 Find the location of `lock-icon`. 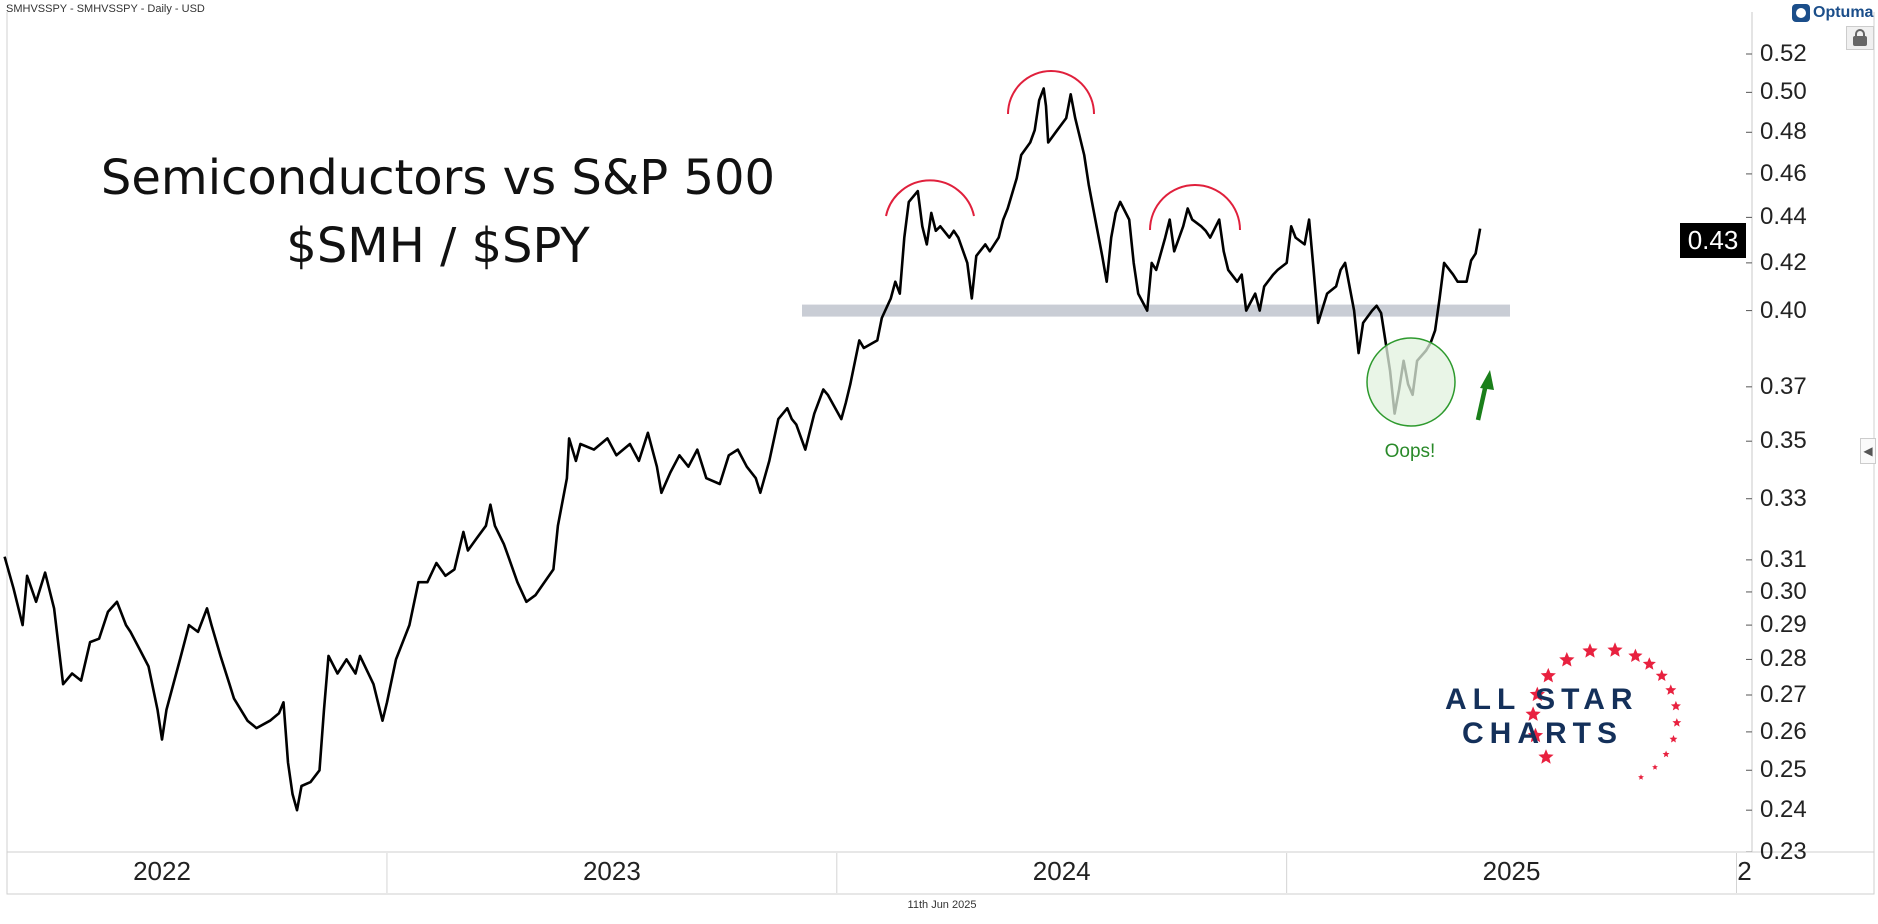

lock-icon is located at coordinates (1860, 37).